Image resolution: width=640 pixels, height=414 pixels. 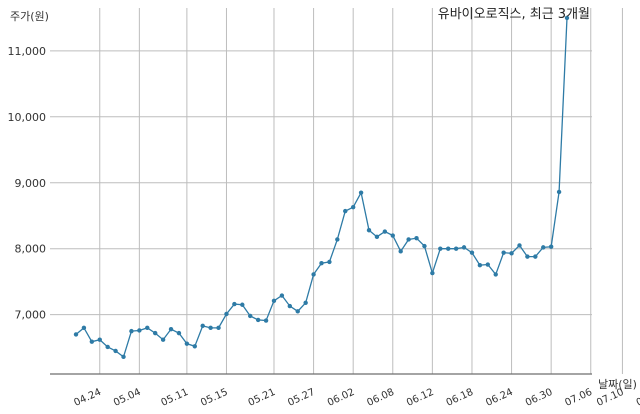 I want to click on x-tick-label: 06.30, so click(x=539, y=398).